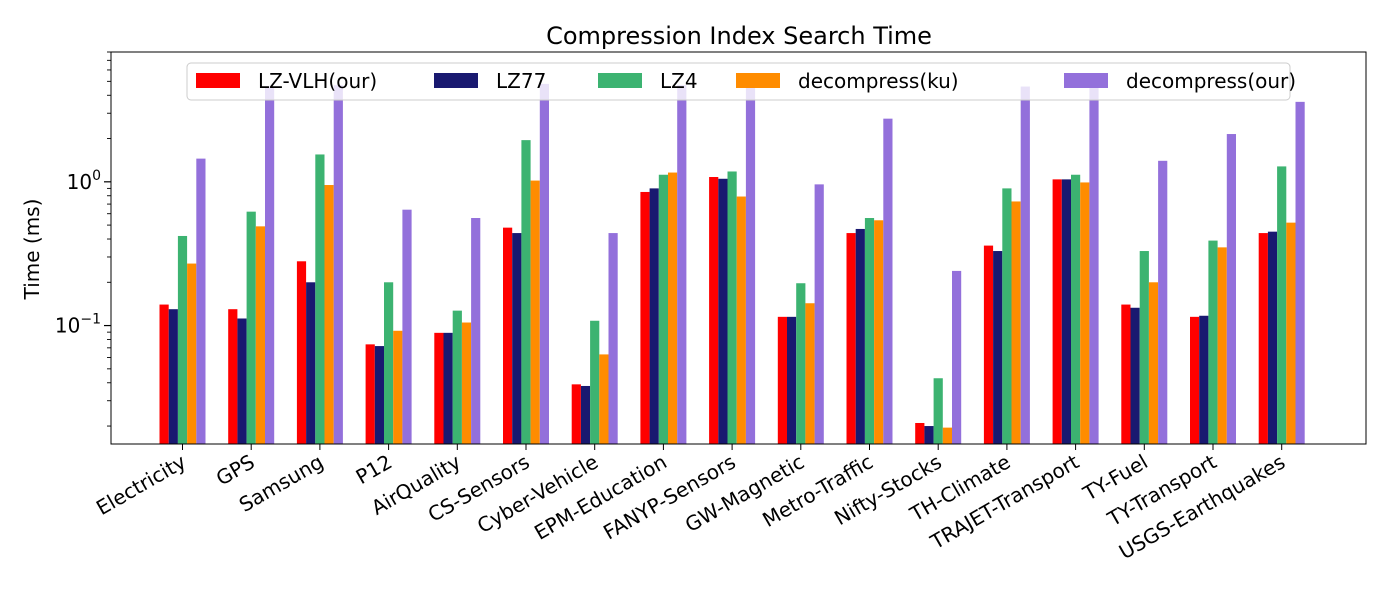 The image size is (1400, 600). Describe the element at coordinates (1213, 342) in the screenshot. I see `bar-LZ4-TY-Transport` at that location.